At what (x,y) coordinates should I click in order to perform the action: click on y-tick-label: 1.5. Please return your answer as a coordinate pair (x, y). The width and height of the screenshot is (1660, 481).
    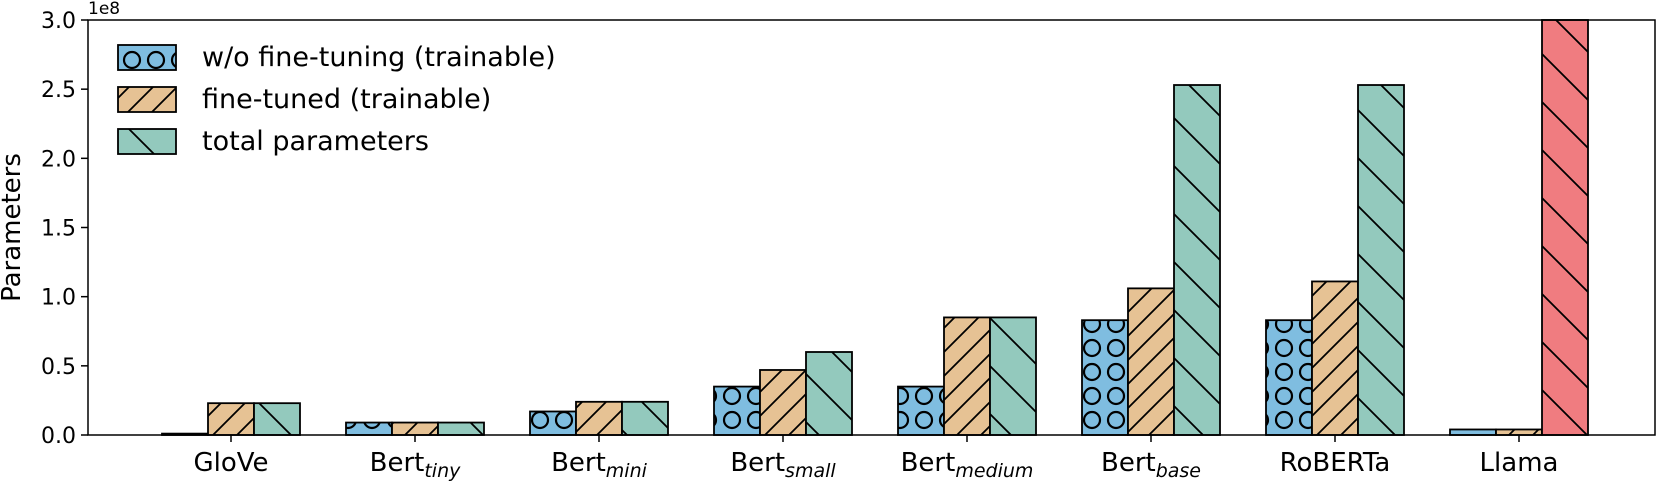
    Looking at the image, I should click on (58, 229).